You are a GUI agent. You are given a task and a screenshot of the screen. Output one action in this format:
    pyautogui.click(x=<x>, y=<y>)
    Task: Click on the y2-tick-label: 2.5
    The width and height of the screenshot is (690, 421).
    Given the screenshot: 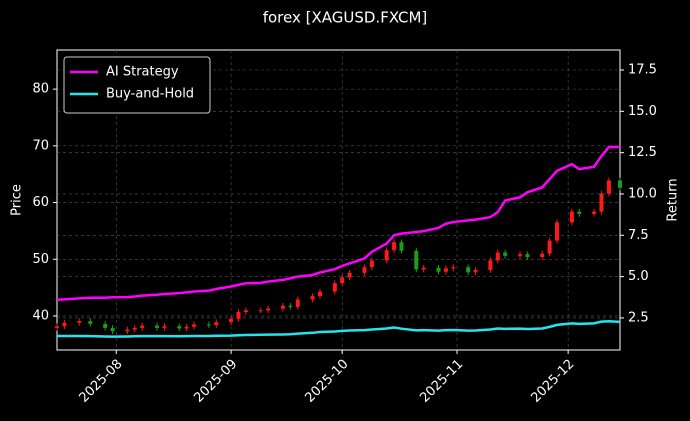 What is the action you would take?
    pyautogui.click(x=638, y=317)
    